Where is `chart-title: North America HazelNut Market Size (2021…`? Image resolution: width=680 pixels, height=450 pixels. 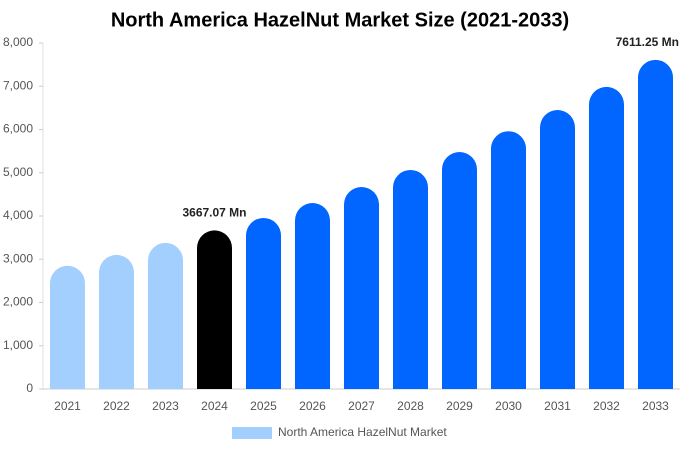 chart-title: North America HazelNut Market Size (2021… is located at coordinates (340, 20).